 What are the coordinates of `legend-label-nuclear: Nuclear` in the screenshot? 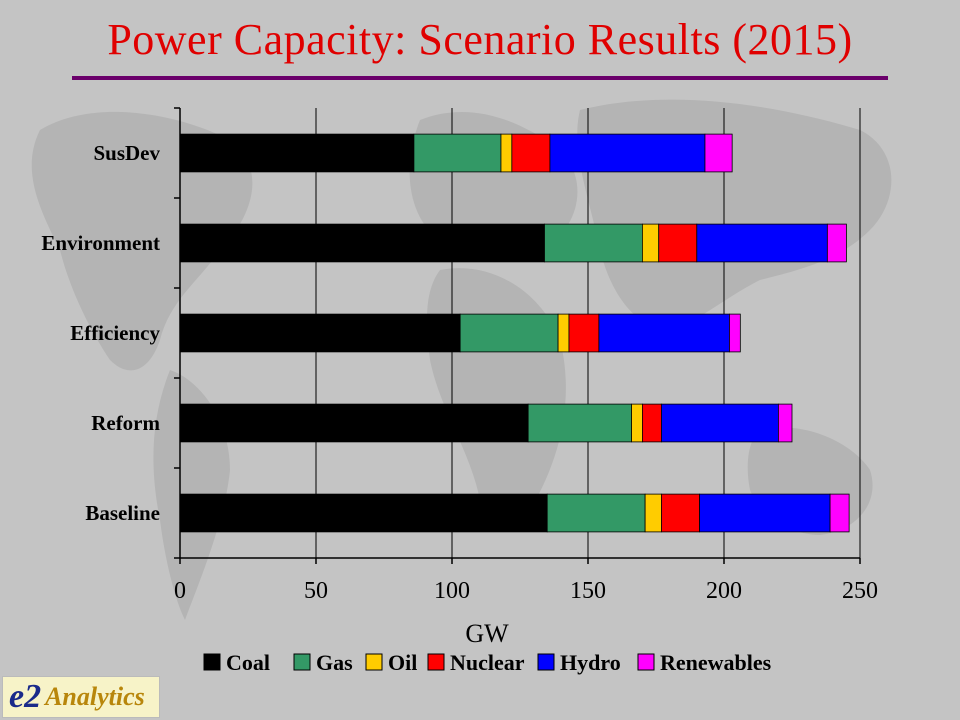 It's located at (487, 662).